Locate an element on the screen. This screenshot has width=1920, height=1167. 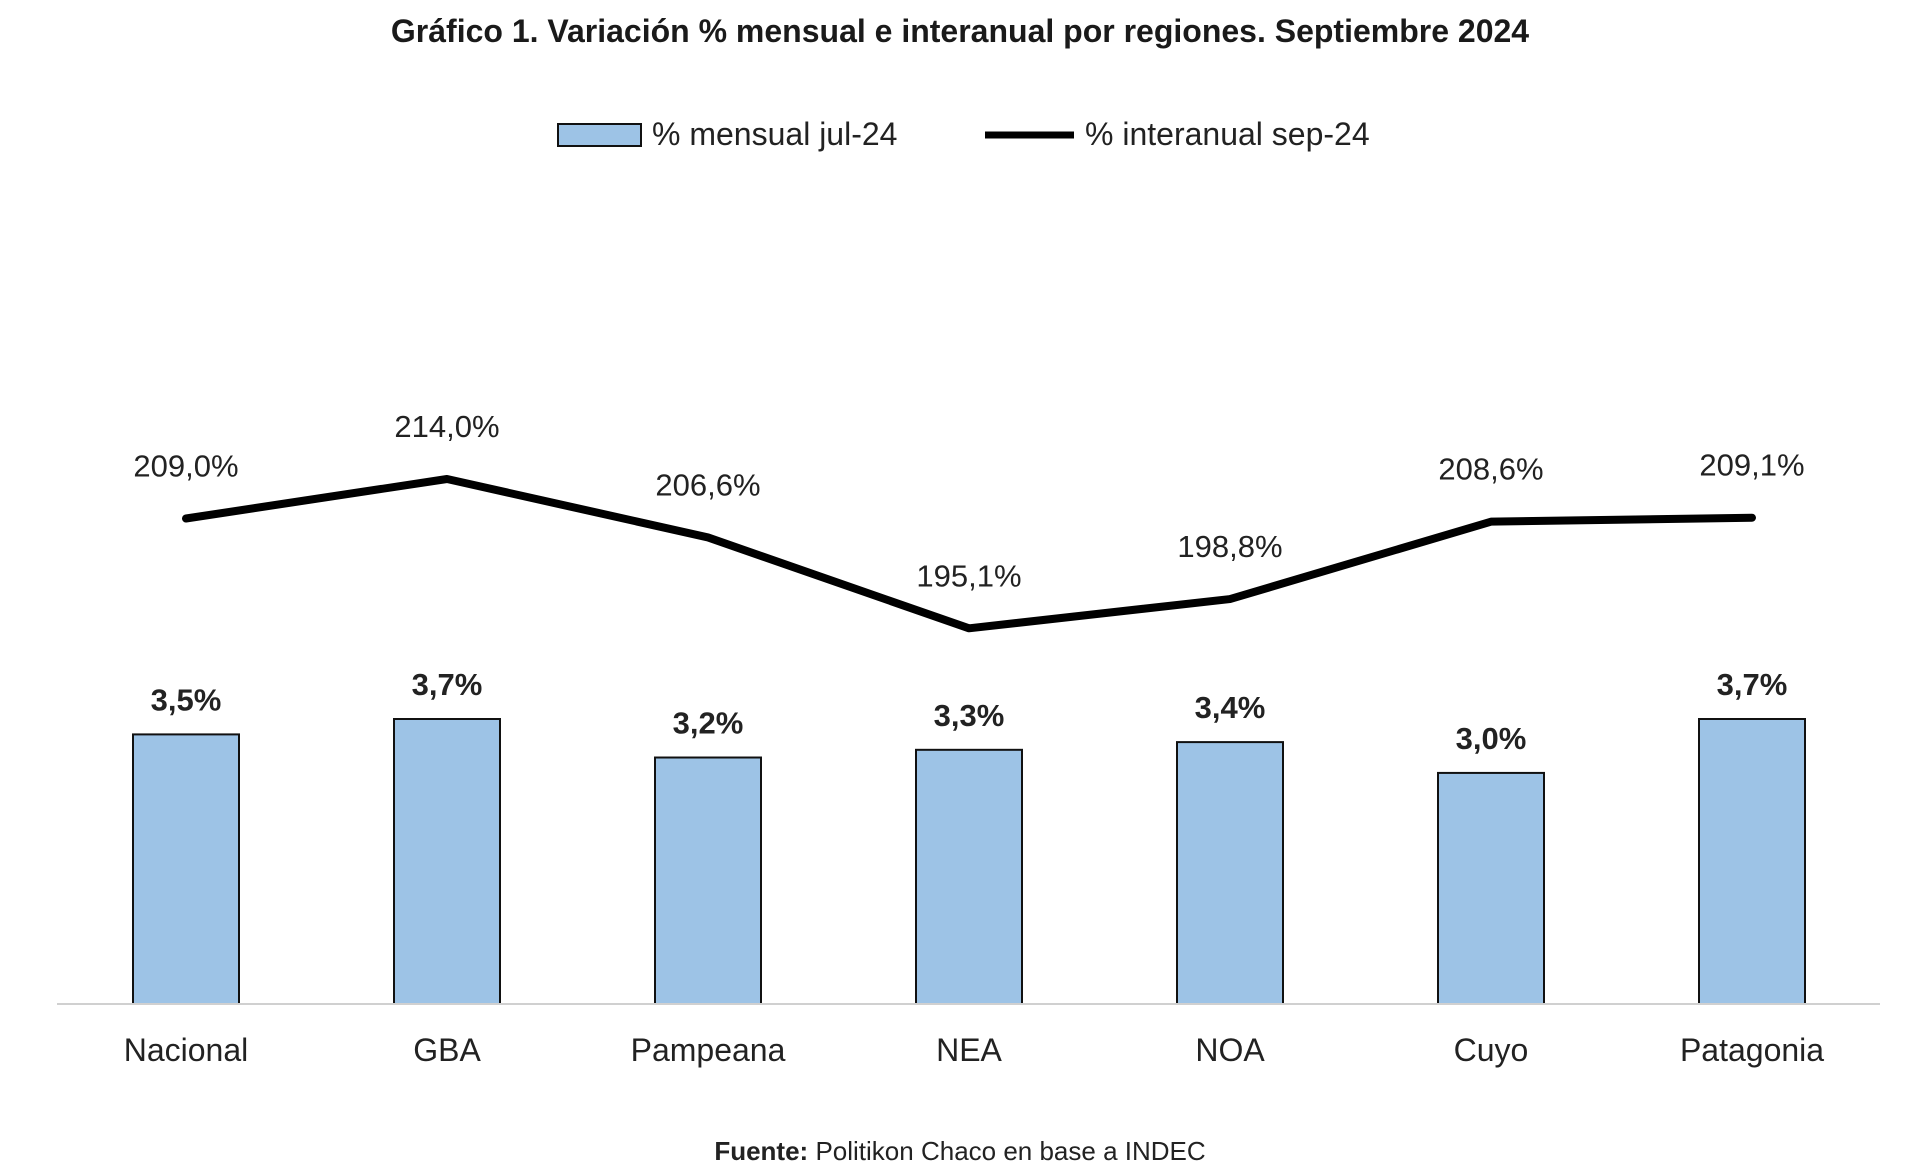
legend-label-line: % interanual sep-24 is located at coordinates (1227, 134).